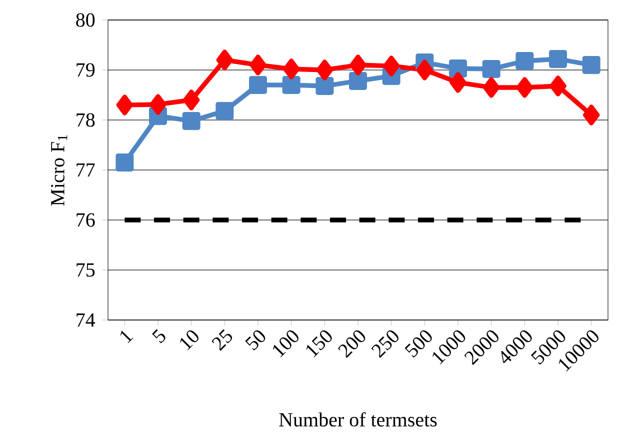  Describe the element at coordinates (319, 344) in the screenshot. I see `x-tick-label: 150` at that location.